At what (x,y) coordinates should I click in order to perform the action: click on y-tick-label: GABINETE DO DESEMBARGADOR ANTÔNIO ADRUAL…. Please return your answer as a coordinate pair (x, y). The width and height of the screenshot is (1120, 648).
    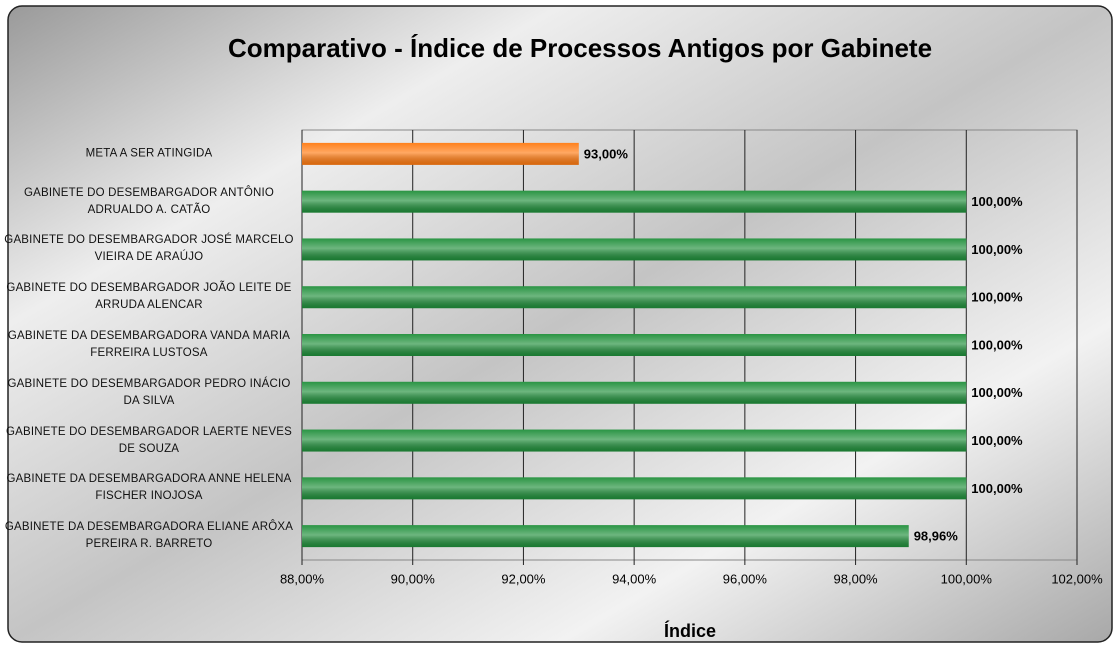
    Looking at the image, I should click on (149, 201).